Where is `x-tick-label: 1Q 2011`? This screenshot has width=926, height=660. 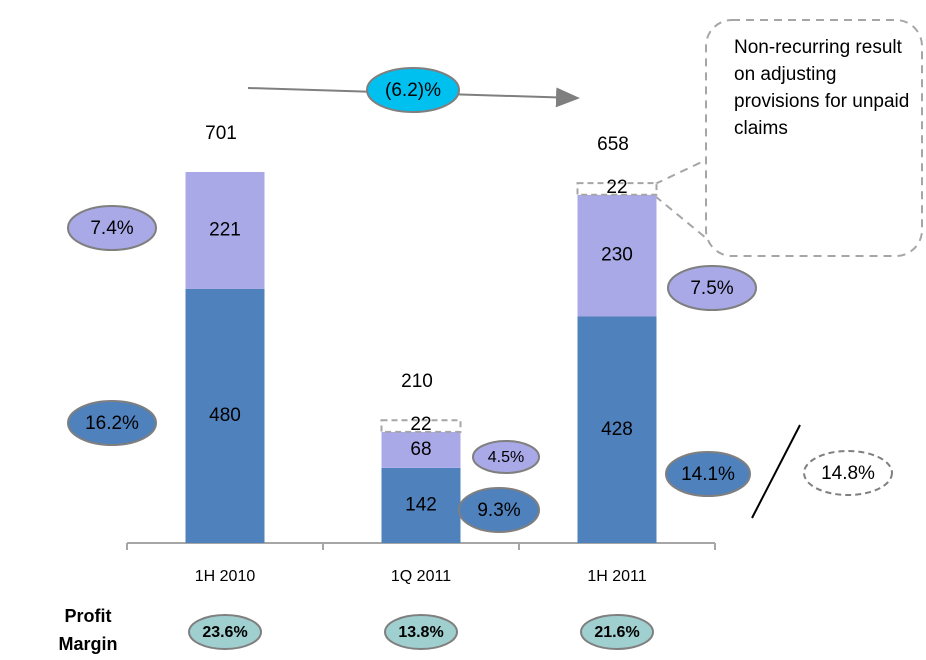 x-tick-label: 1Q 2011 is located at coordinates (421, 576).